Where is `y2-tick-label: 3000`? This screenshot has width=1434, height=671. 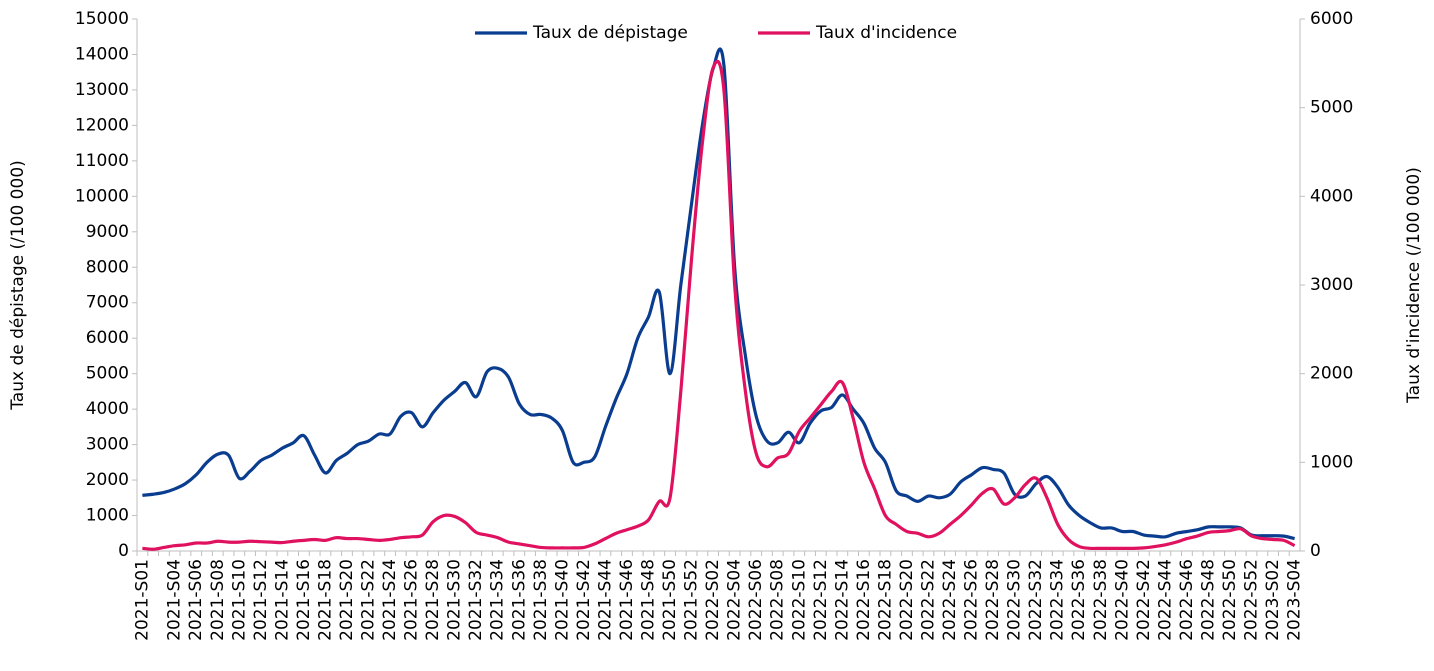
y2-tick-label: 3000 is located at coordinates (1331, 285).